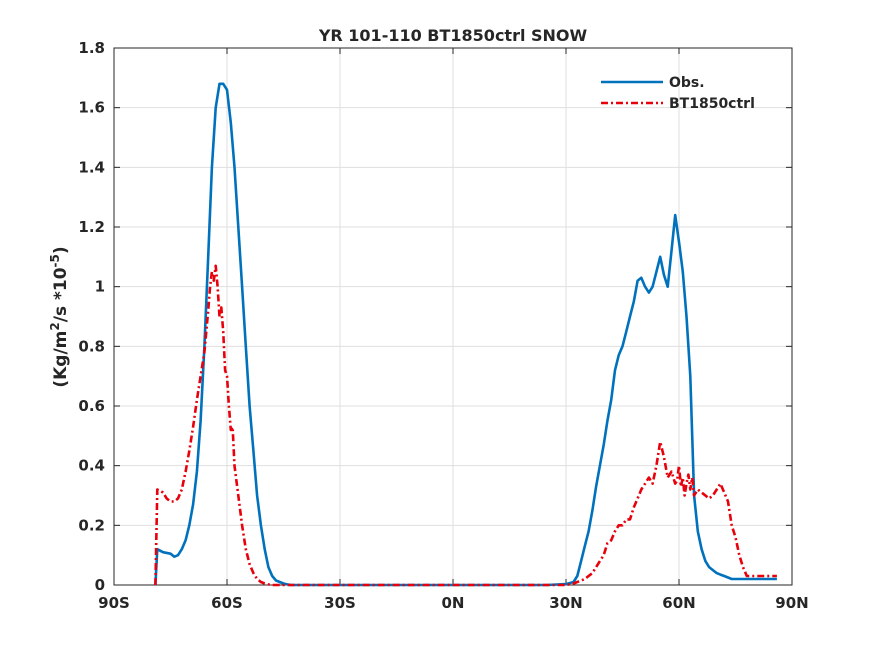 This screenshot has width=875, height=656. What do you see at coordinates (91, 227) in the screenshot?
I see `y-tick-label: 1.2` at bounding box center [91, 227].